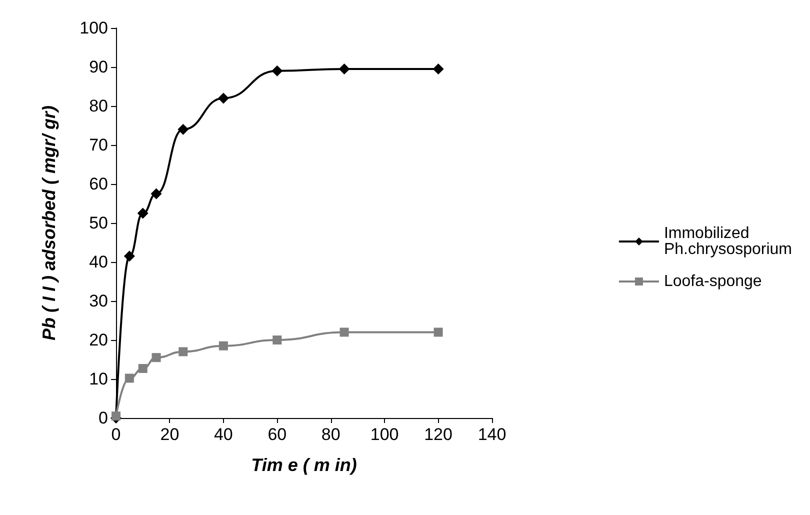 Image resolution: width=810 pixels, height=515 pixels. What do you see at coordinates (170, 434) in the screenshot?
I see `x-tick-label: 20` at bounding box center [170, 434].